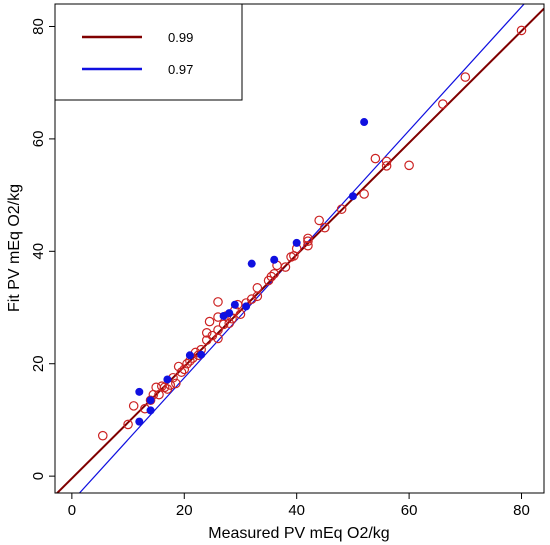  What do you see at coordinates (298, 533) in the screenshot?
I see `x-axis-title: Measured PV mEq O2/kg` at bounding box center [298, 533].